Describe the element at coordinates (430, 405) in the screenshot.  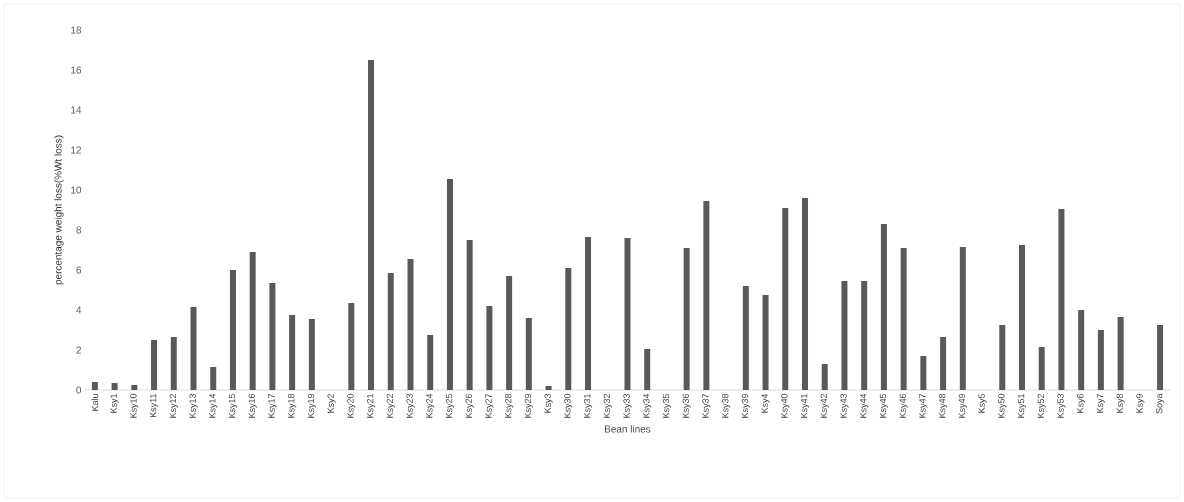
I see `x-tick-label: Ksy24` at that location.